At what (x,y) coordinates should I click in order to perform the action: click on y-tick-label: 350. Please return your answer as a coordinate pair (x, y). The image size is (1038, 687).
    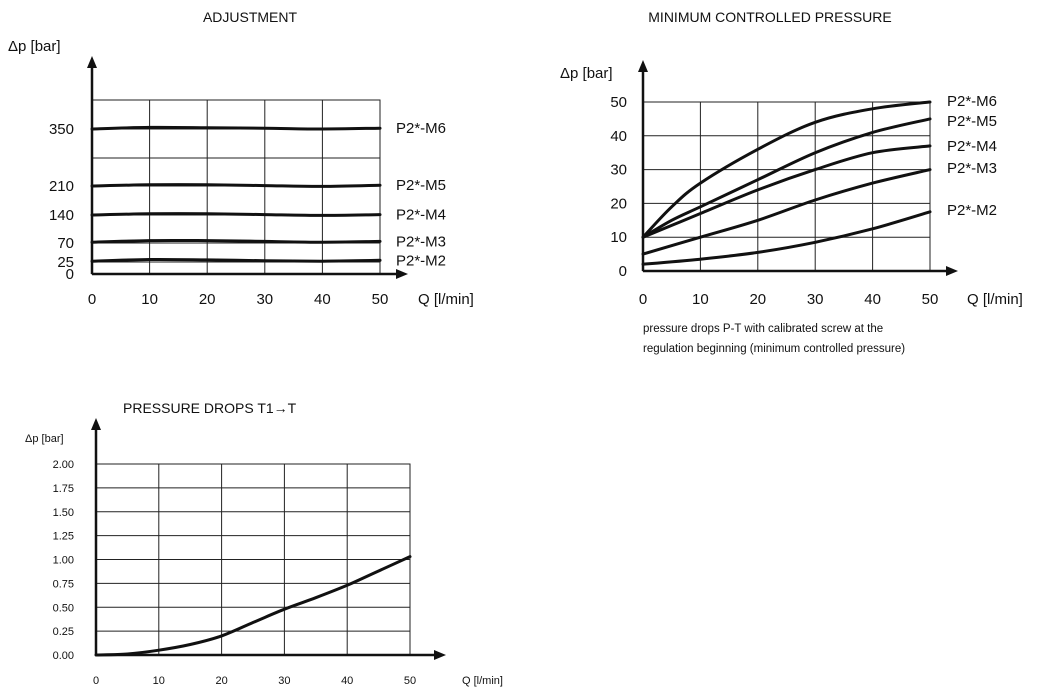
    Looking at the image, I should click on (61, 129).